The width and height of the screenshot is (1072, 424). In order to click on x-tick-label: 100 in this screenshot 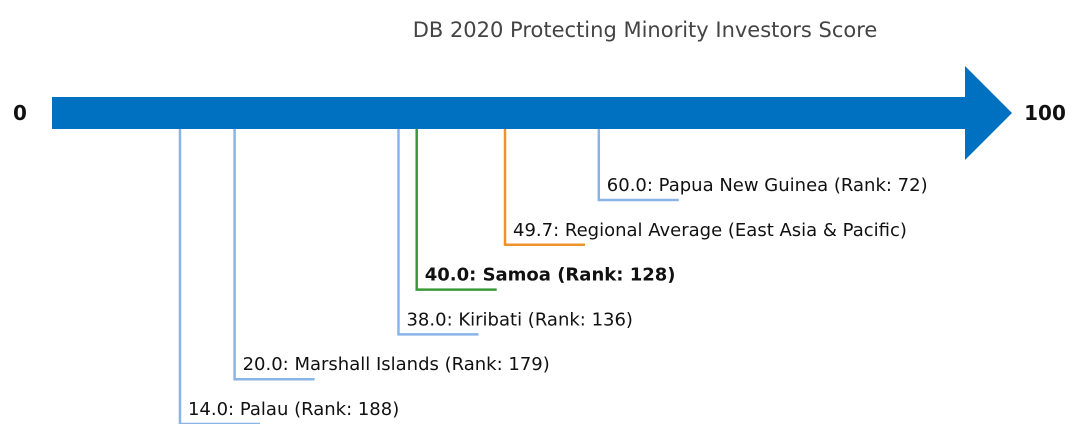, I will do `click(1045, 113)`.